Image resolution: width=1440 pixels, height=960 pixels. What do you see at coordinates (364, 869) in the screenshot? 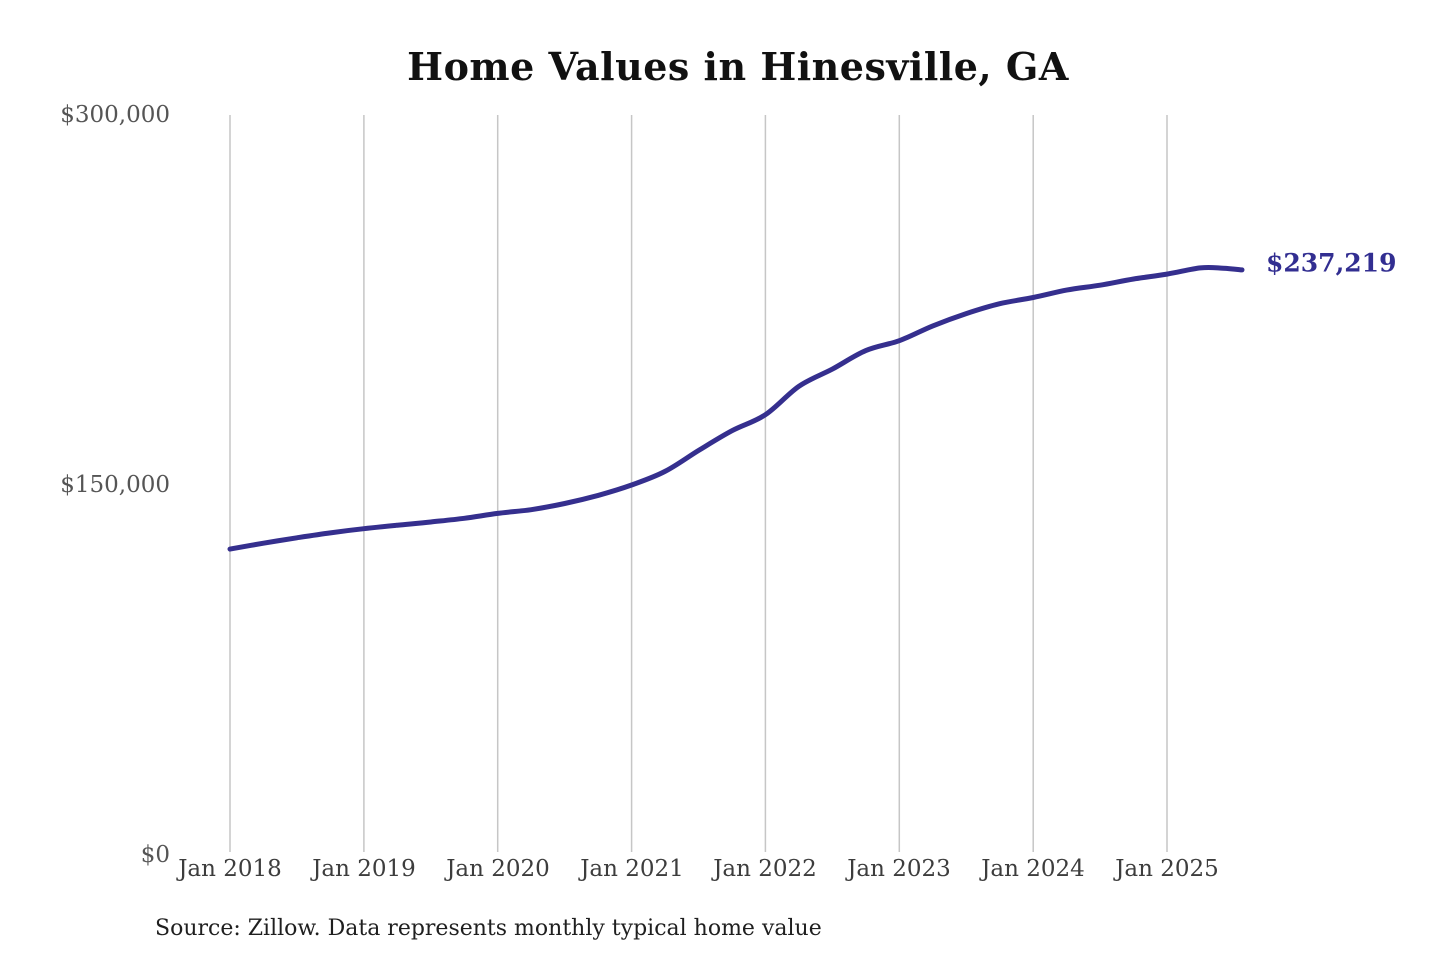
I see `x-axis-tick-label: Jan 2019` at bounding box center [364, 869].